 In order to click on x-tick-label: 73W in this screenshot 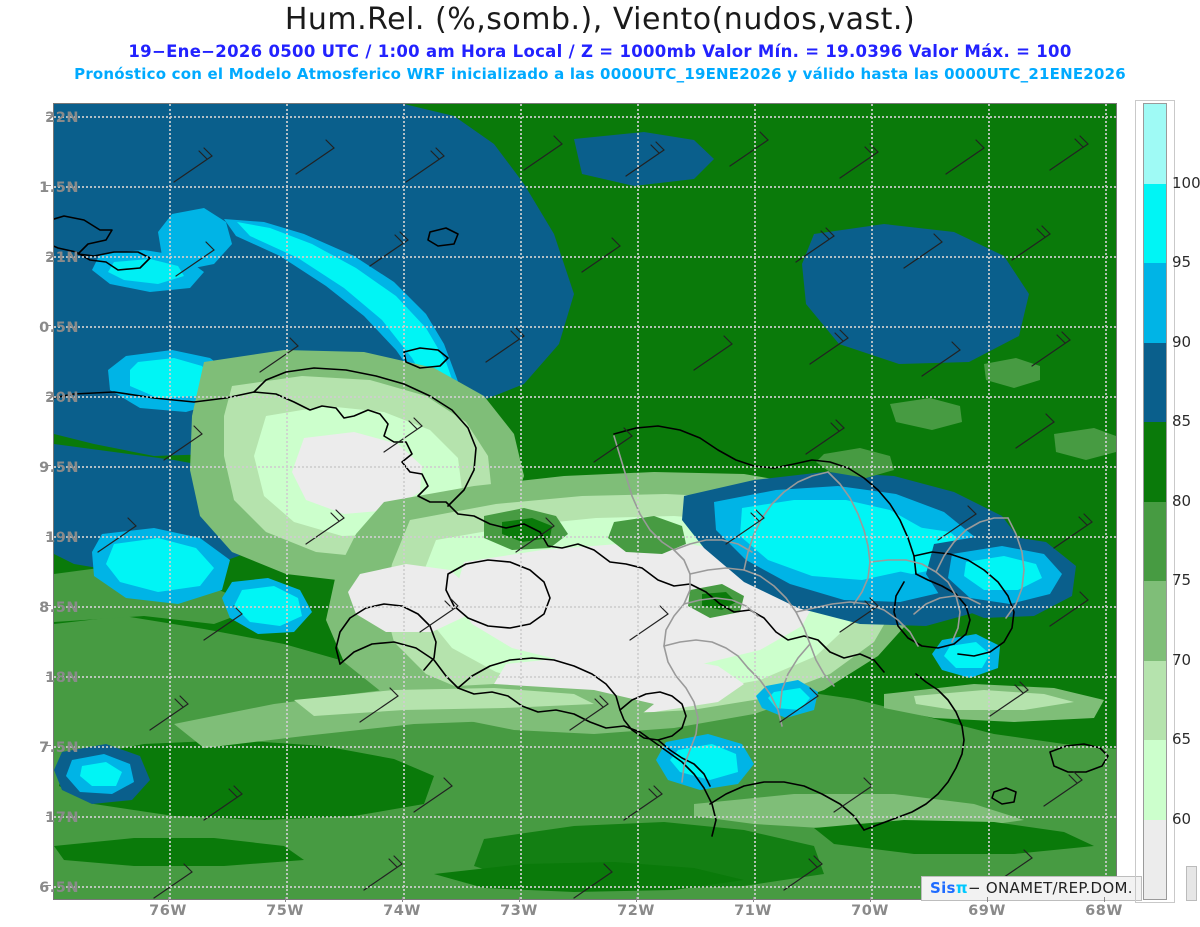, I will do `click(519, 911)`.